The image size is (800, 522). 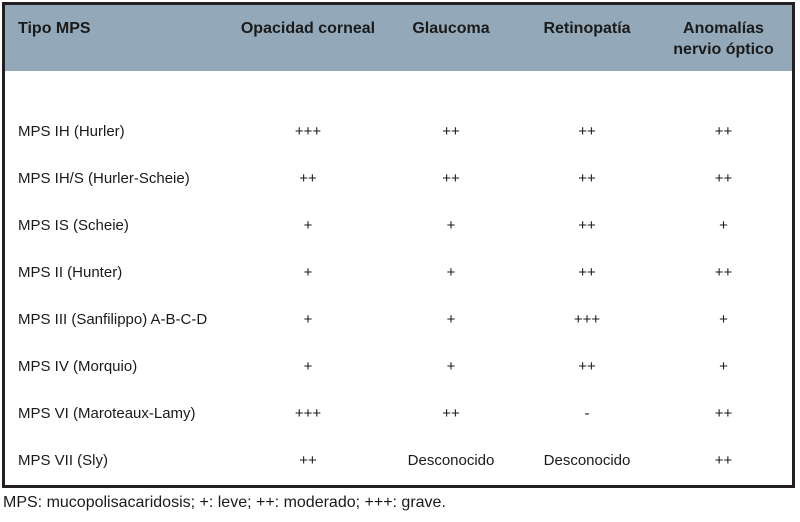 What do you see at coordinates (70, 272) in the screenshot?
I see `row-label: MPS II (Hunter)` at bounding box center [70, 272].